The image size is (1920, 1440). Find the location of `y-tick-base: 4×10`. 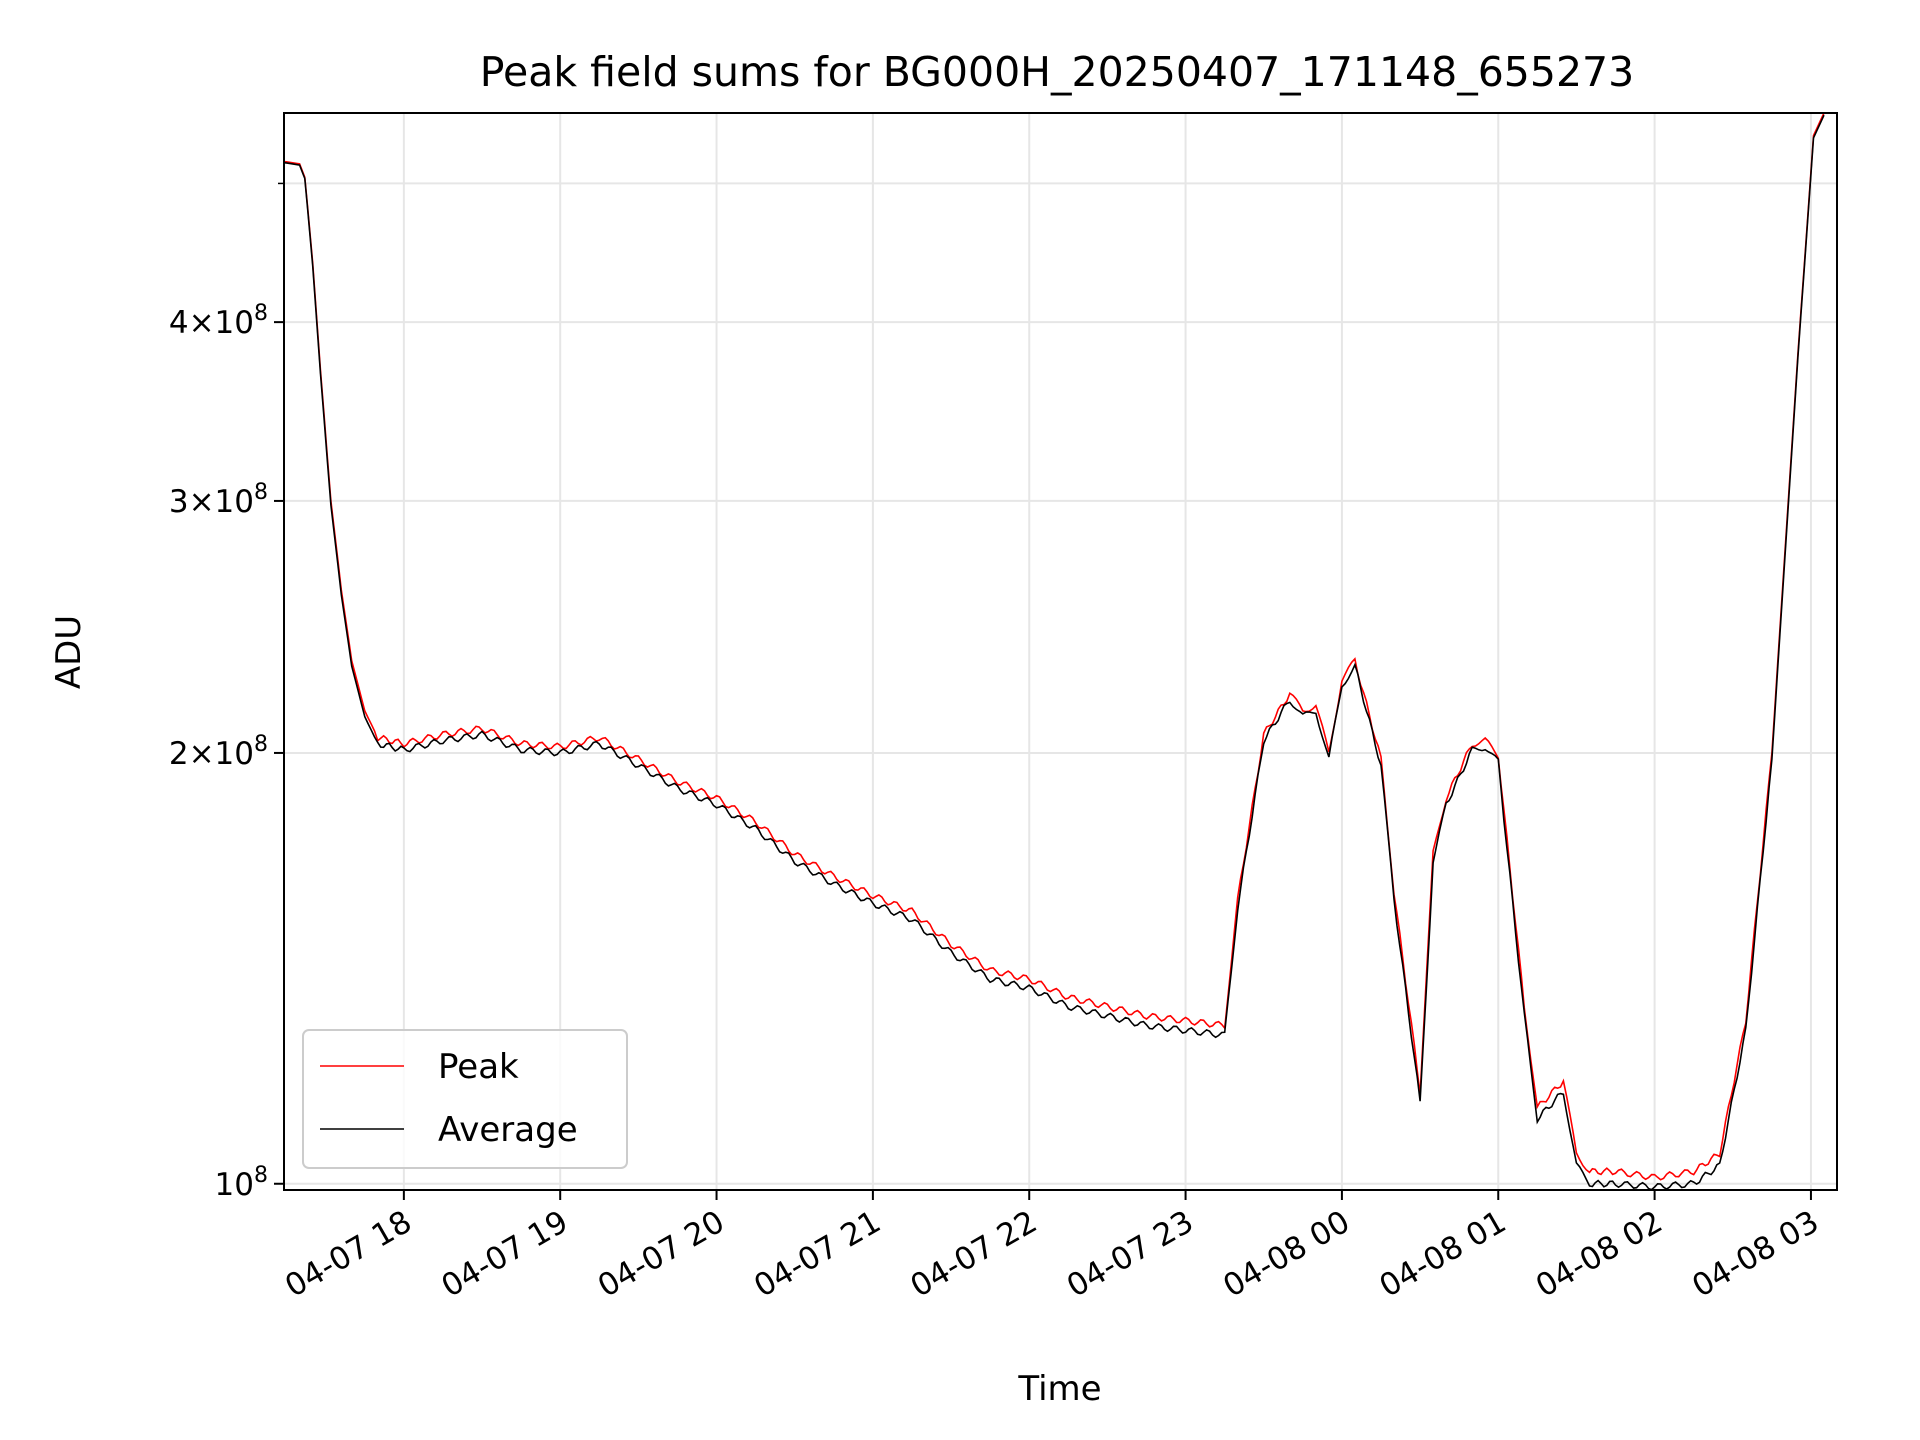

y-tick-base: 4×10 is located at coordinates (211, 323).